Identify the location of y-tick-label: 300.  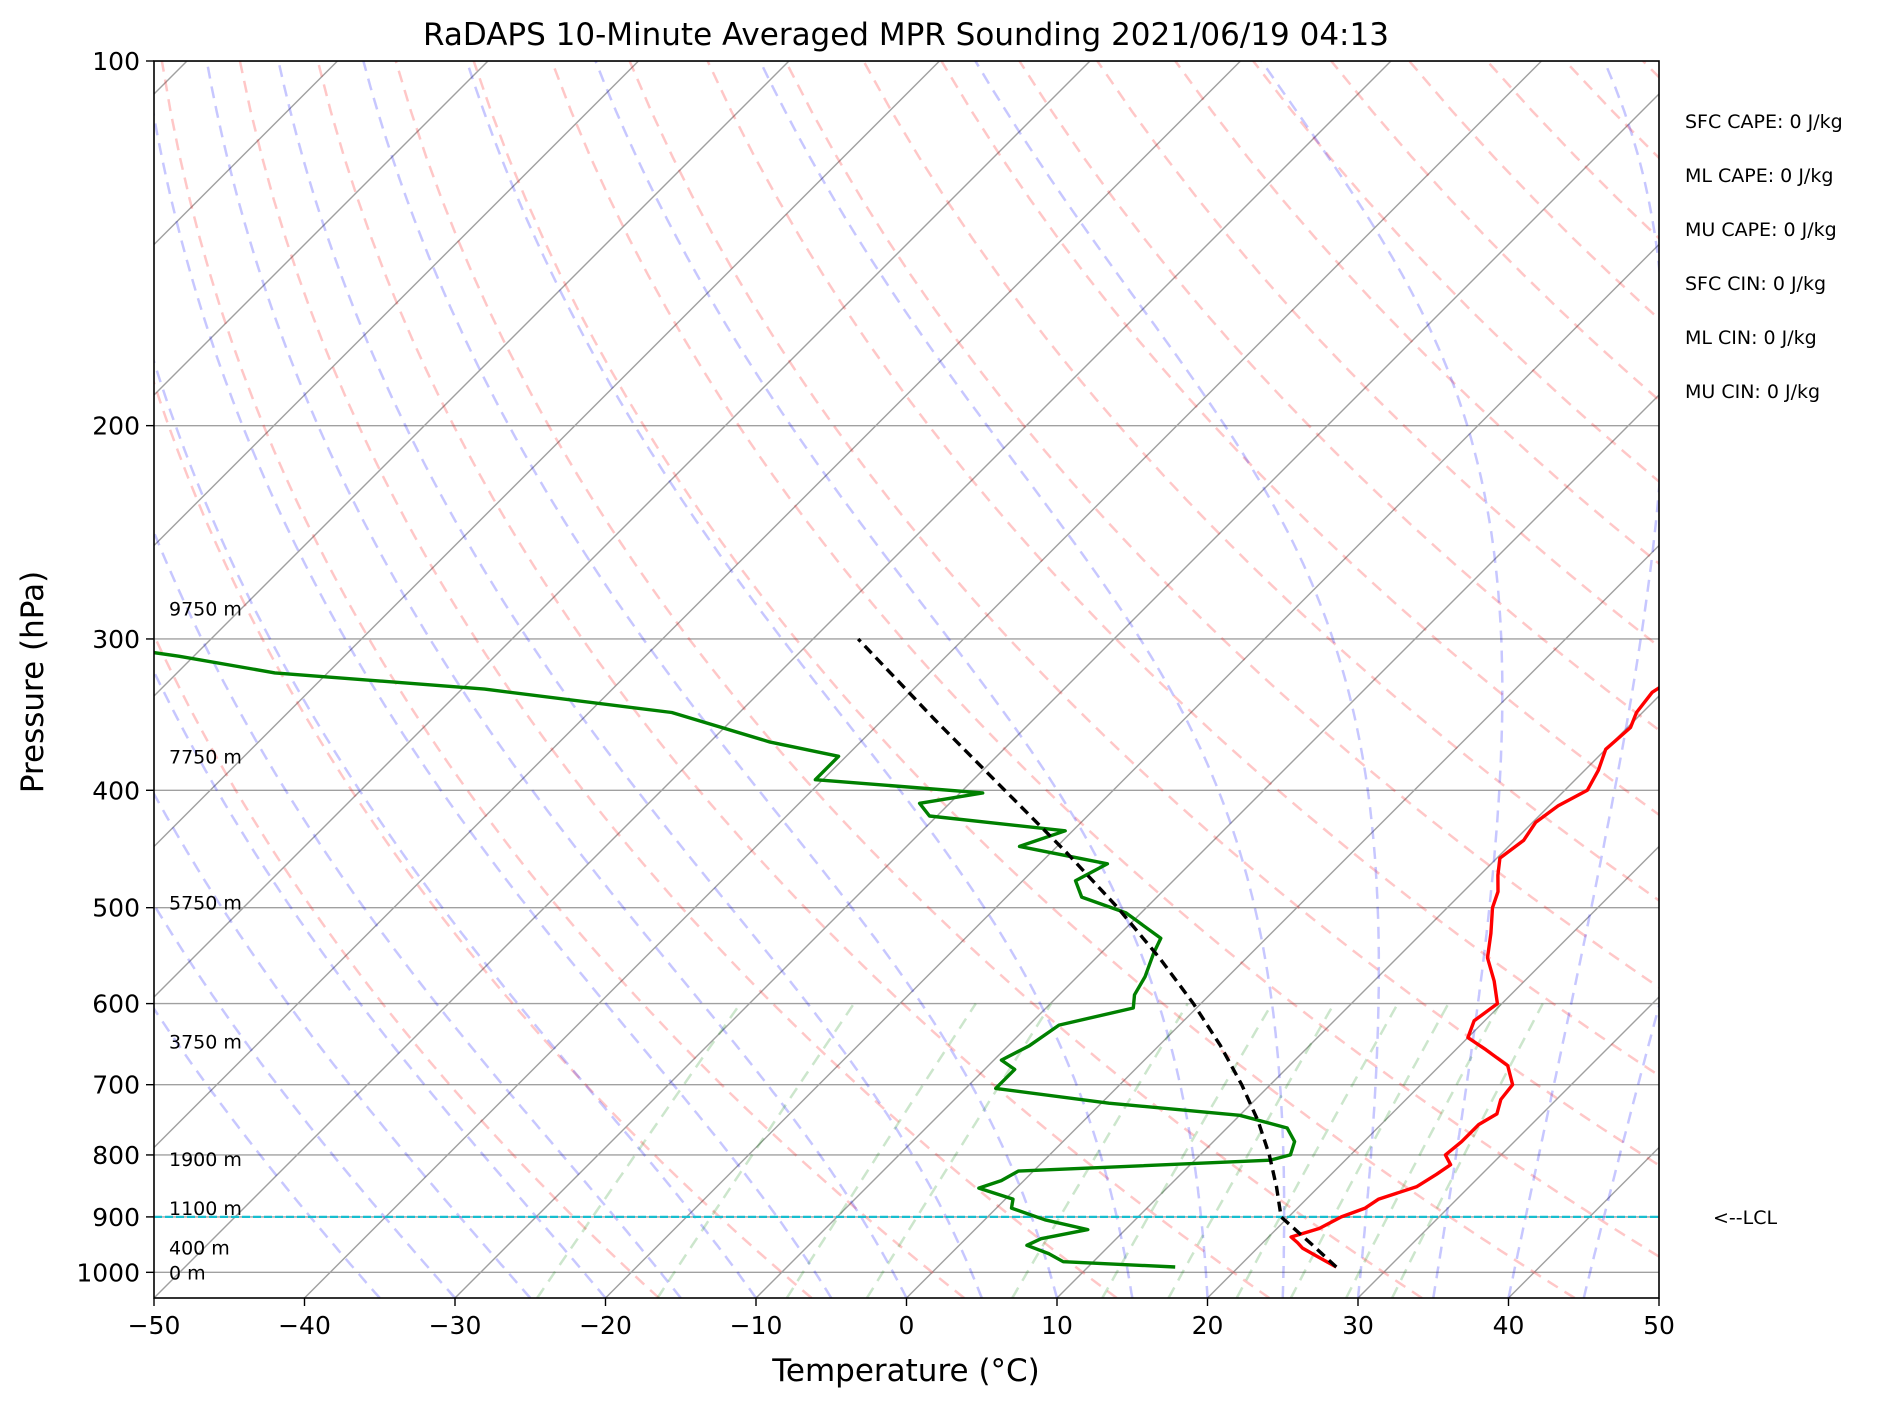
(116, 639).